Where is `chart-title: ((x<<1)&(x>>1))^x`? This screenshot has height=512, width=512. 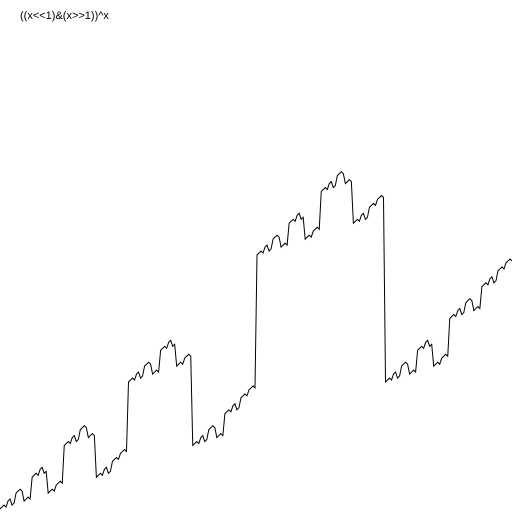 chart-title: ((x<<1)&(x>>1))^x is located at coordinates (64, 16).